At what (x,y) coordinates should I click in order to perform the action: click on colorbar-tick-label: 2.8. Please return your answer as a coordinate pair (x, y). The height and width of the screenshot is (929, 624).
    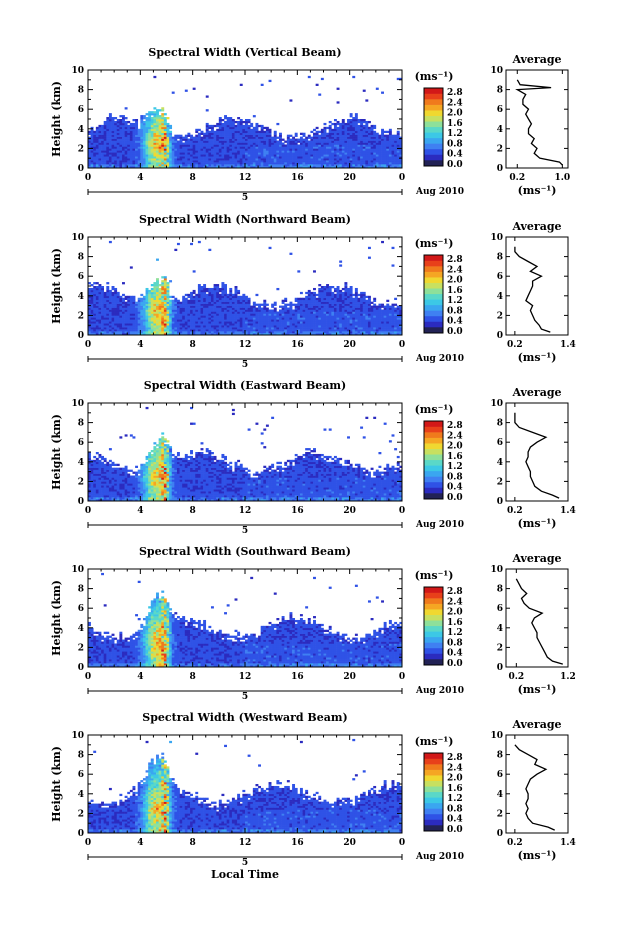
    Looking at the image, I should click on (455, 260).